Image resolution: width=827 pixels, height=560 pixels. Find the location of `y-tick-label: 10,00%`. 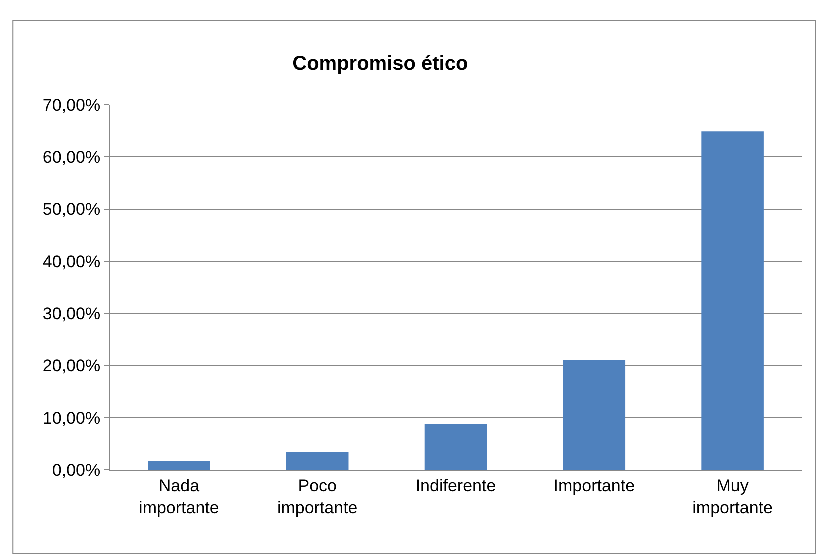

y-tick-label: 10,00% is located at coordinates (71, 418).